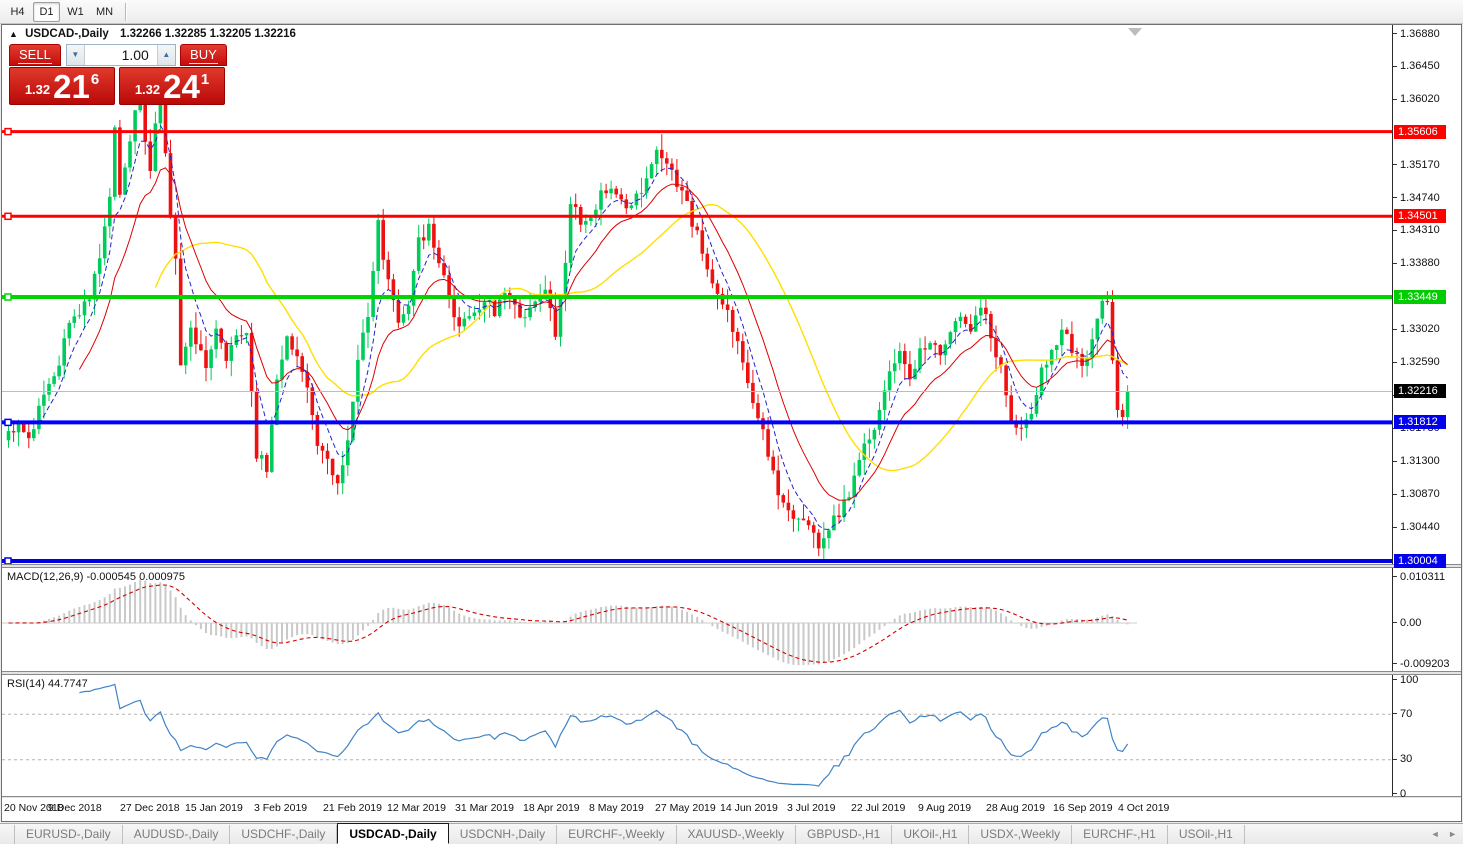 Image resolution: width=1463 pixels, height=844 pixels. Describe the element at coordinates (181, 86) in the screenshot. I see `buy-price-big: 24` at that location.